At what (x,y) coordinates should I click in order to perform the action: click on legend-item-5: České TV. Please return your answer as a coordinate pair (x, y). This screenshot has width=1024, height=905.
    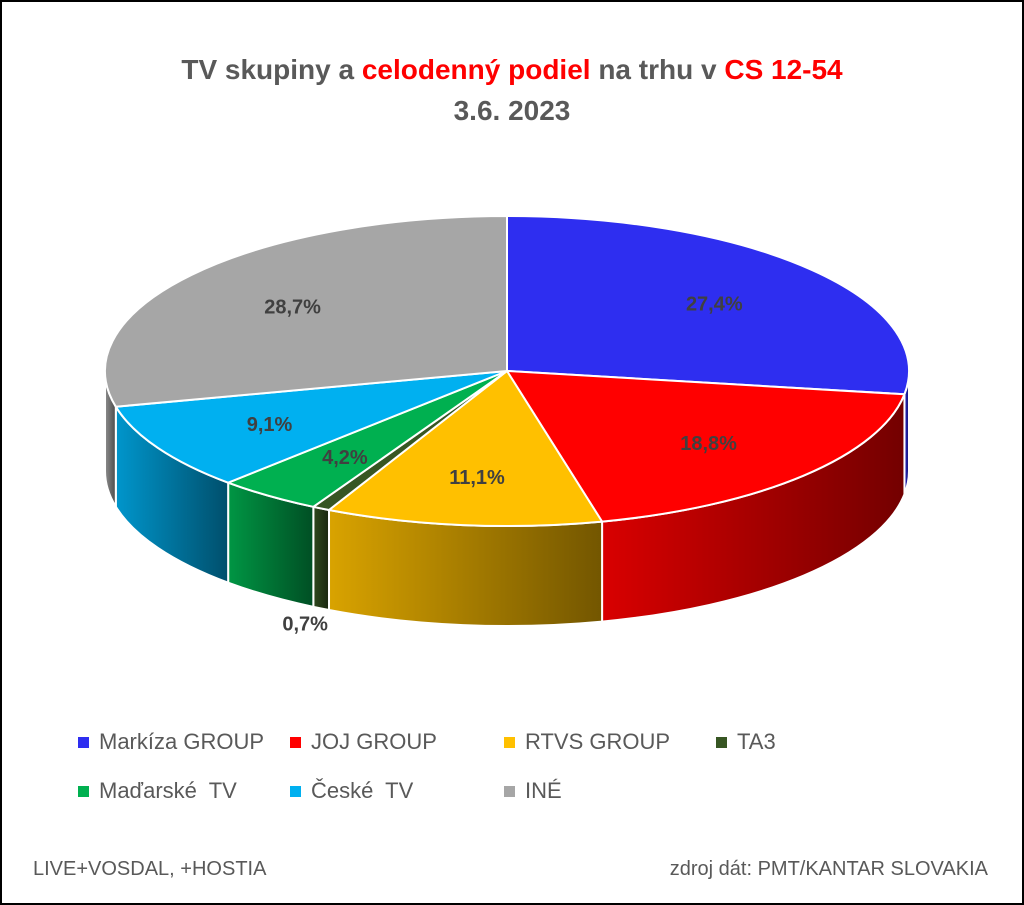
    Looking at the image, I should click on (351, 791).